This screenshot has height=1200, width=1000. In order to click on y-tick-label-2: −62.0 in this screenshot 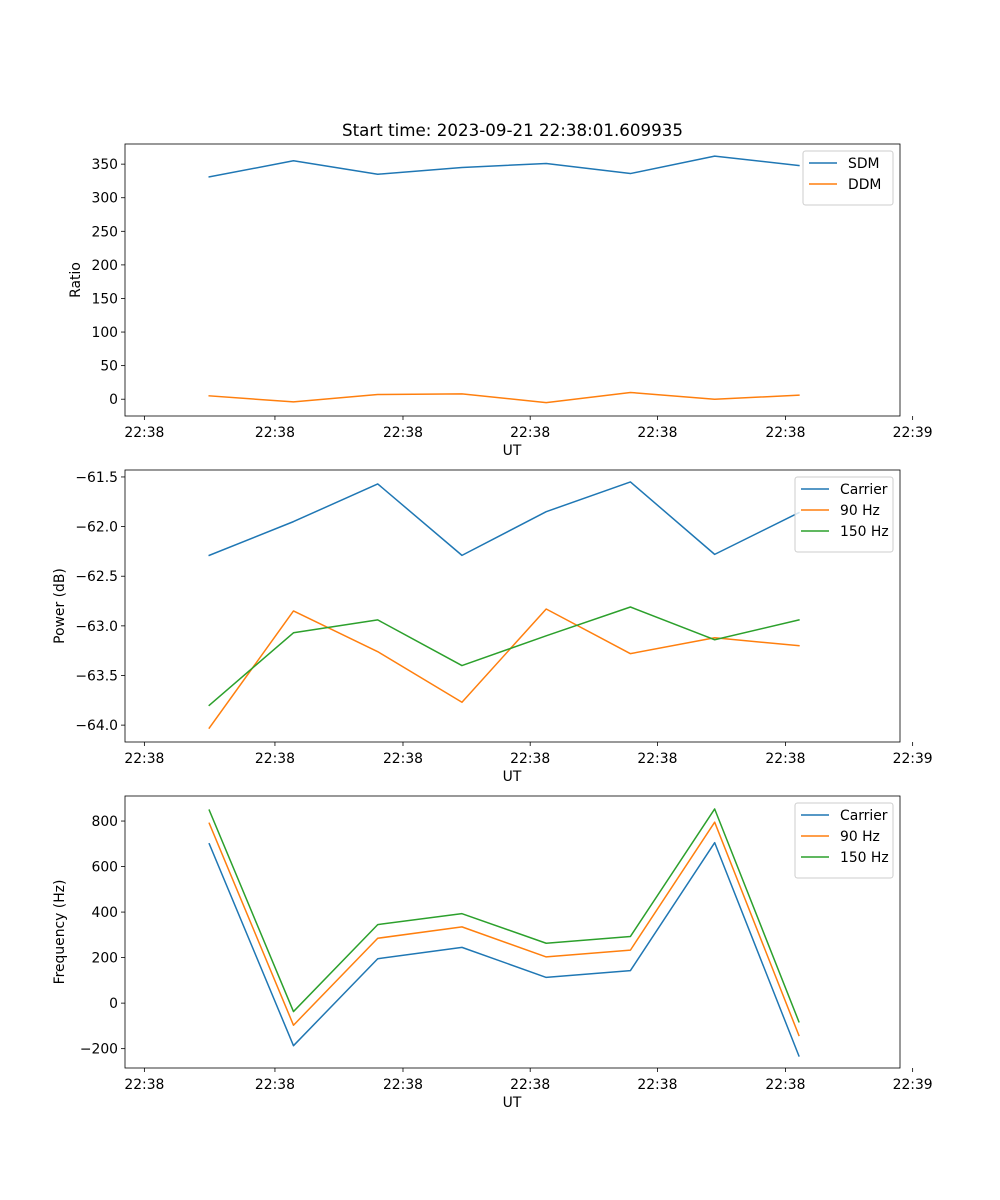, I will do `click(96, 528)`.